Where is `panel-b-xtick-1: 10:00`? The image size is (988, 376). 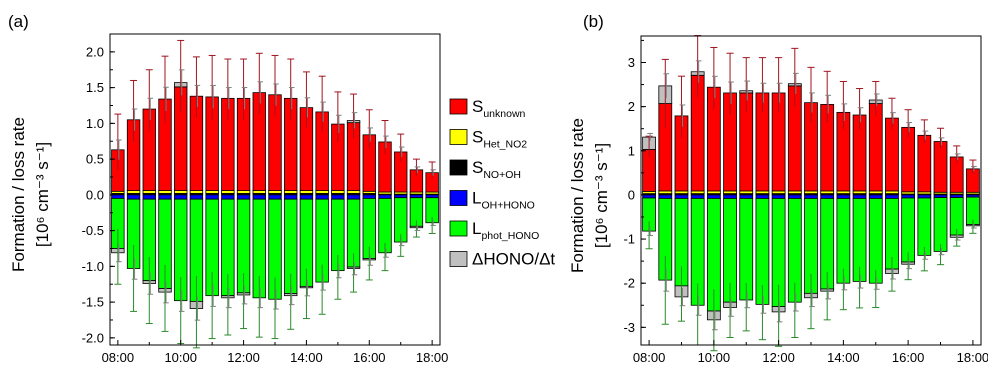
panel-b-xtick-1: 10:00 is located at coordinates (714, 357).